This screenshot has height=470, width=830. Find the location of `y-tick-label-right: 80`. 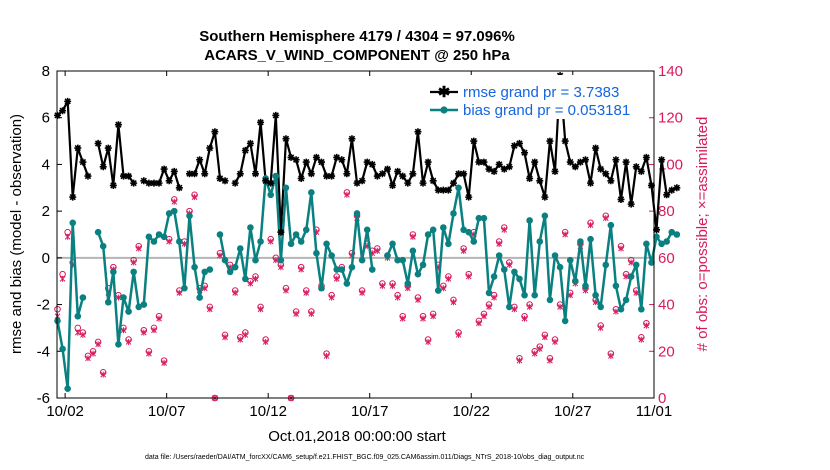

y-tick-label-right: 80 is located at coordinates (666, 211).